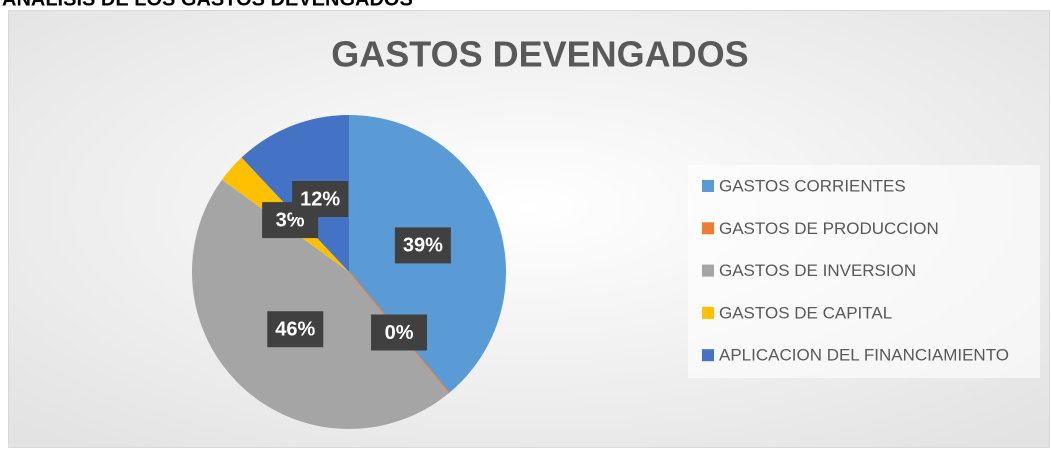 This screenshot has width=1051, height=450. Describe the element at coordinates (812, 185) in the screenshot. I see `legend-label: GASTOS CORRIENTES` at that location.